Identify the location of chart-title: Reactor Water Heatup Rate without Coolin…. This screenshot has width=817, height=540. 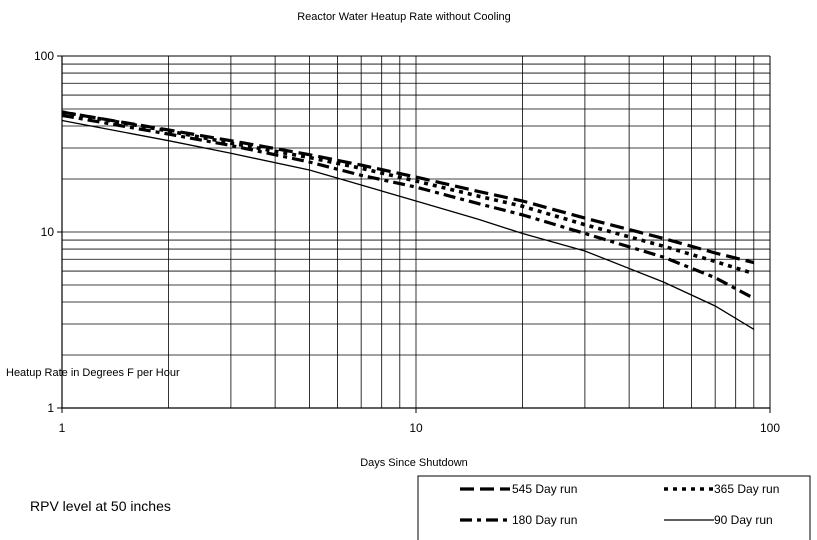
(404, 17).